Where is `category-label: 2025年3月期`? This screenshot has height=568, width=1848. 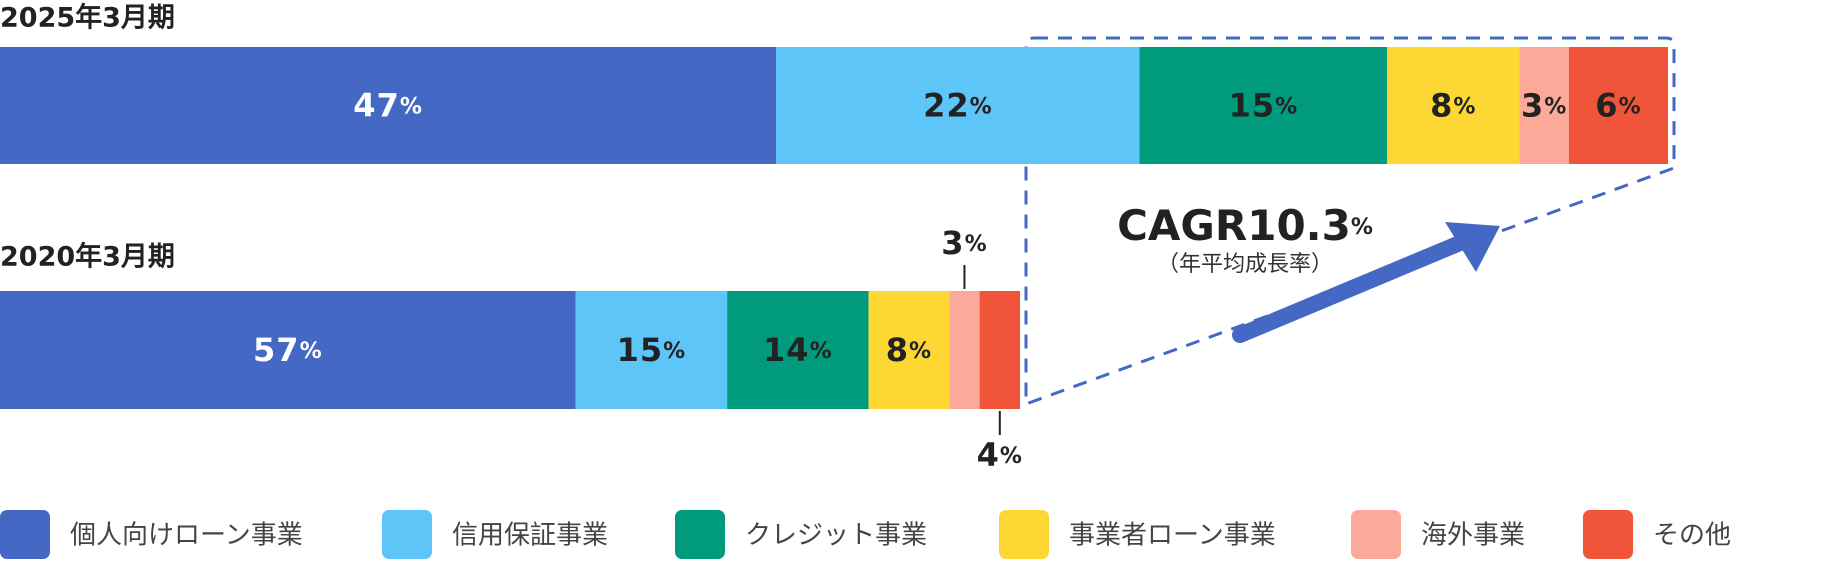
category-label: 2025年3月期 is located at coordinates (87, 18).